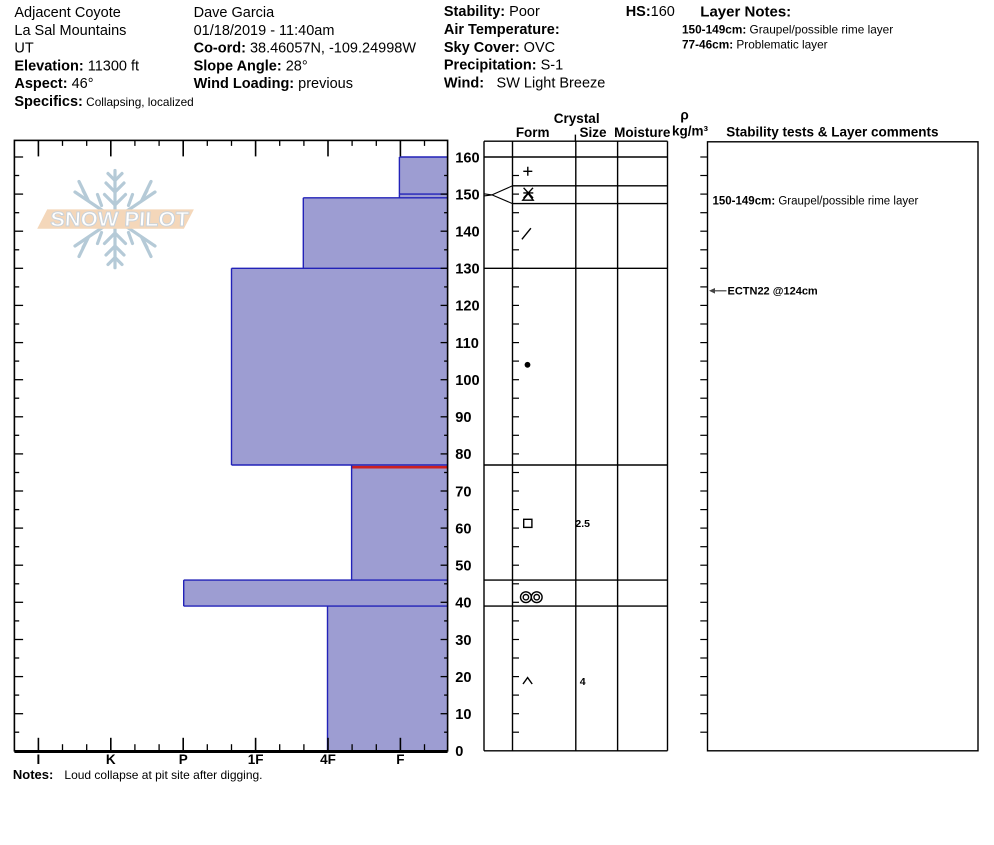 The image size is (994, 845). I want to click on svg-text: SNOW PILOT, so click(120, 219).